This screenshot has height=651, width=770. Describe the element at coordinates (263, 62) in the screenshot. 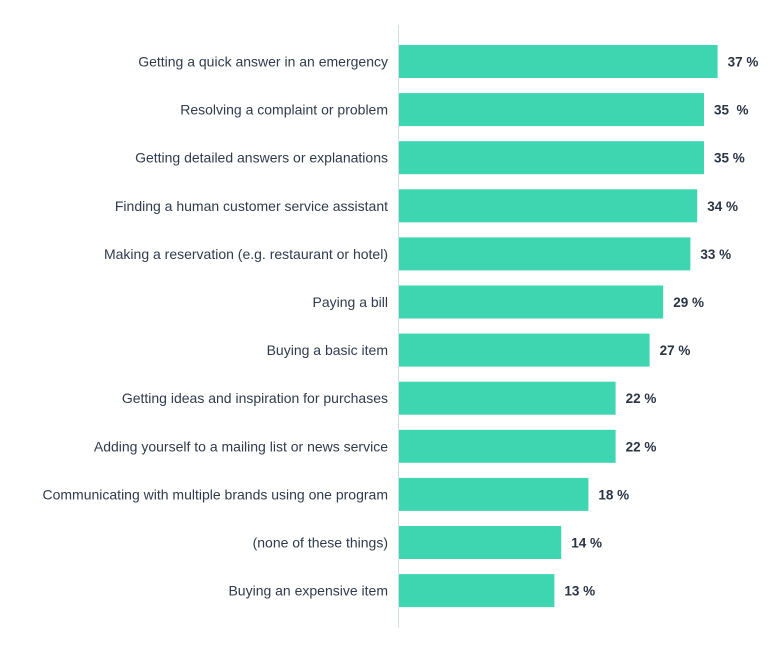

I see `category-label: Getting a quick answer in an emergency` at that location.